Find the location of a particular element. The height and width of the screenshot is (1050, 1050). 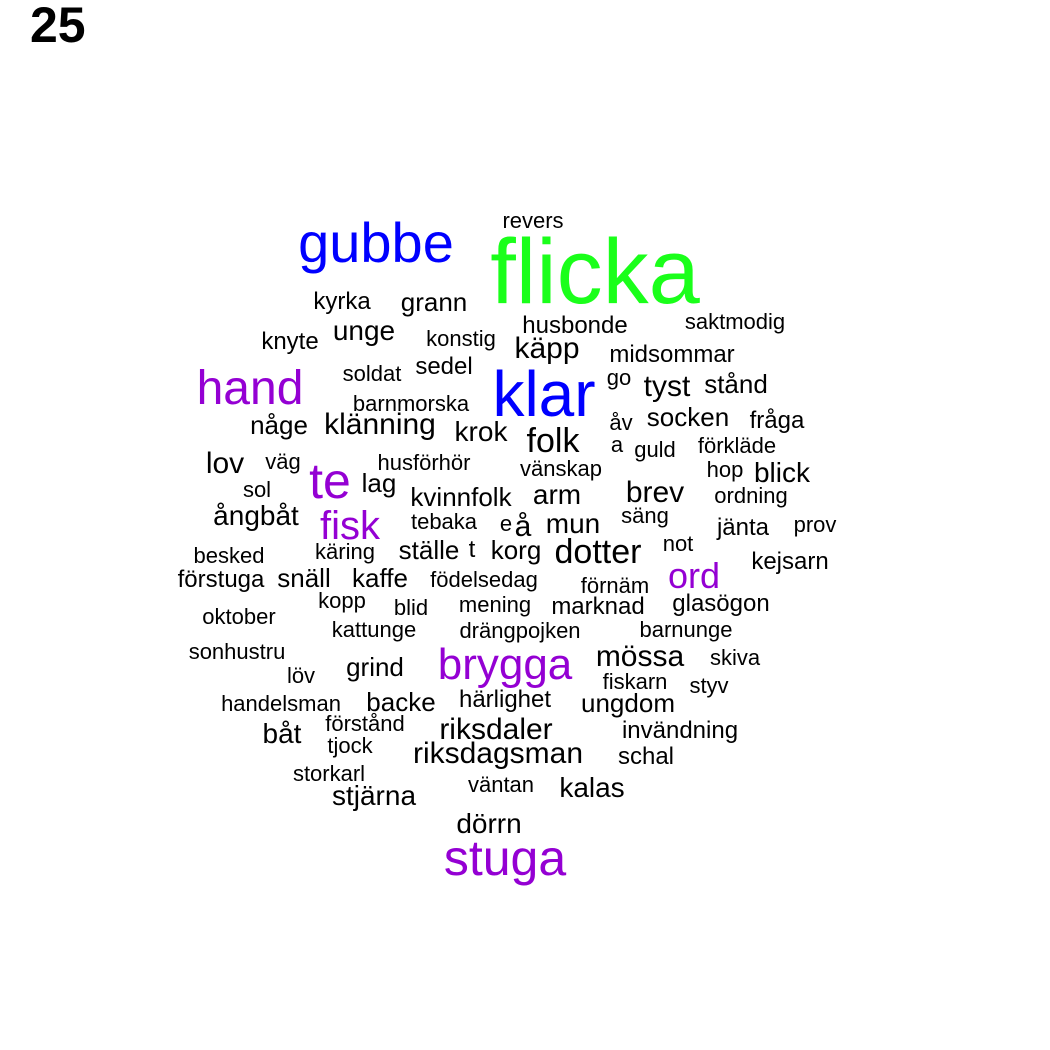

cloud-word: flicka is located at coordinates (595, 272).